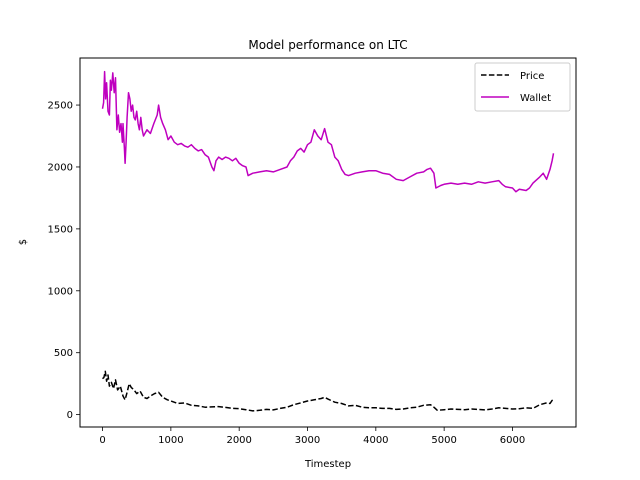  I want to click on y-axis: 0 500 1000 1500 2000 2500, so click(64, 261).